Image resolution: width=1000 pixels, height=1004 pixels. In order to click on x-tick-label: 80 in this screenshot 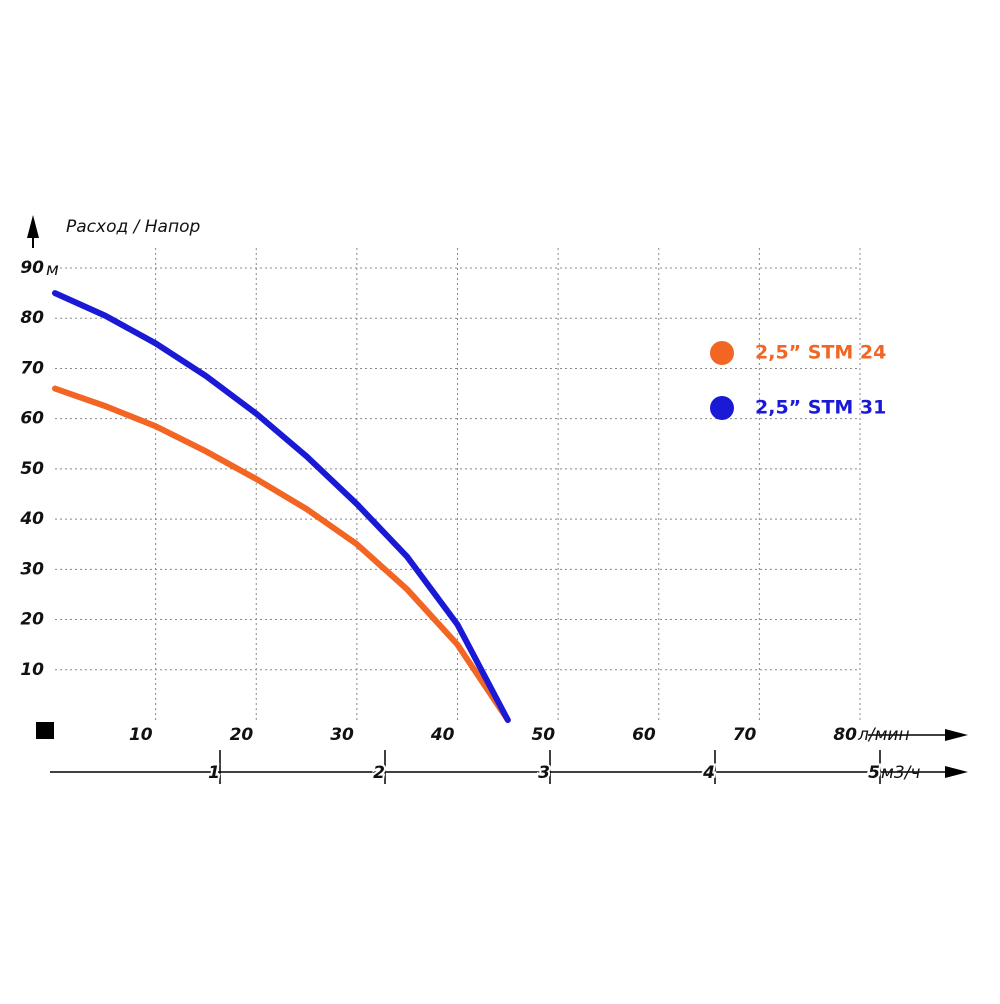, I will do `click(845, 735)`.